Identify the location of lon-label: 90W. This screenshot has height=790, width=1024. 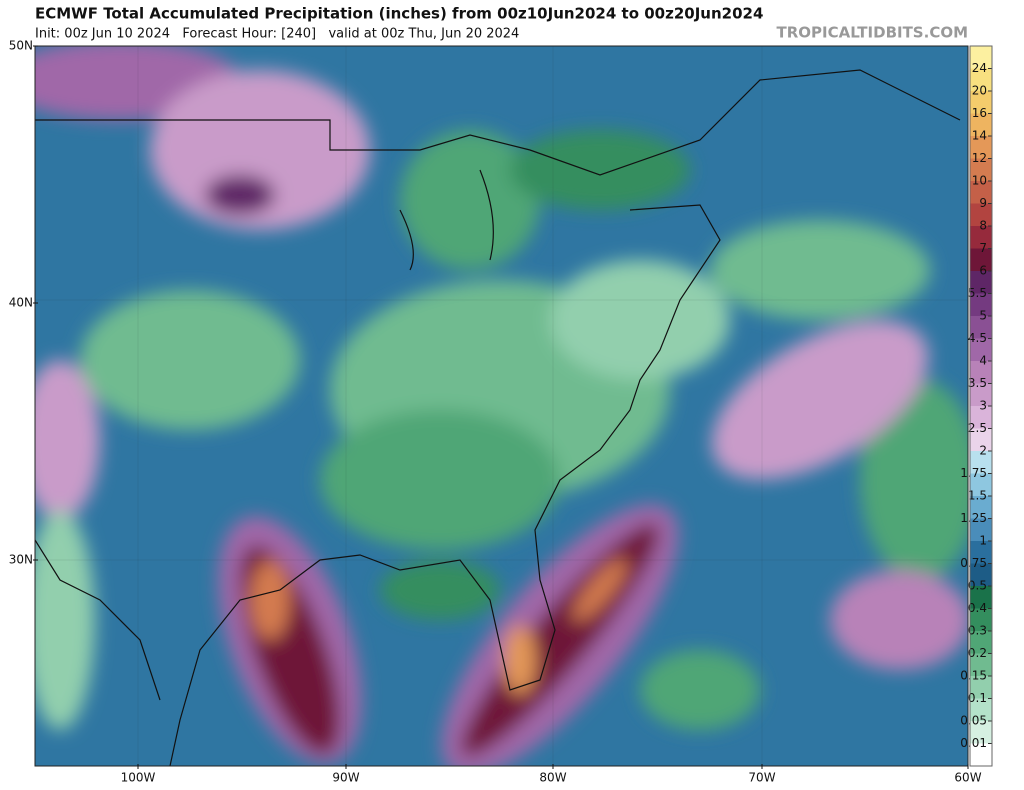
(345, 778).